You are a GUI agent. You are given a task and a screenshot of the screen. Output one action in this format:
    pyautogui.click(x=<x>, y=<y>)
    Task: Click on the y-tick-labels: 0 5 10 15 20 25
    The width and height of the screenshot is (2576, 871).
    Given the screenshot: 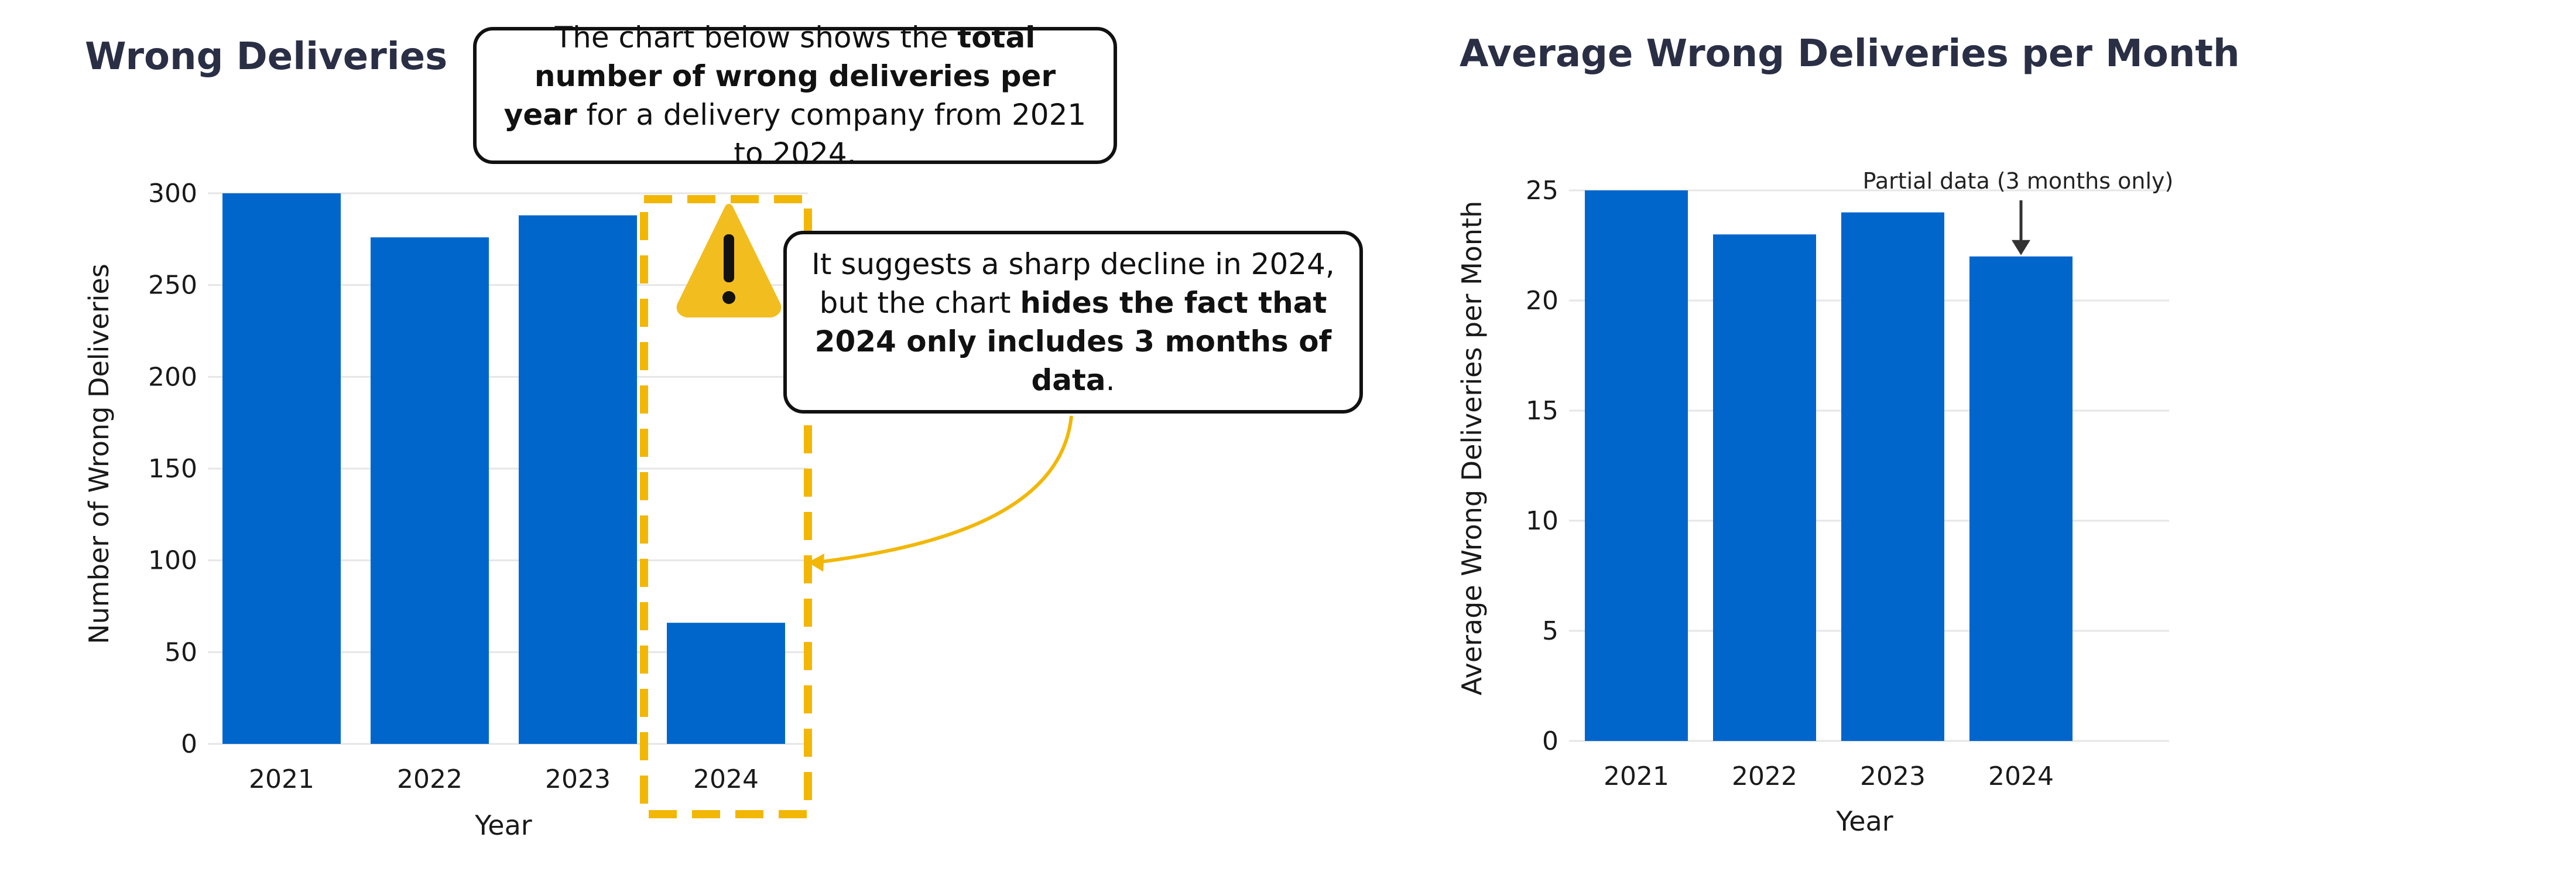 What is the action you would take?
    pyautogui.click(x=1542, y=466)
    